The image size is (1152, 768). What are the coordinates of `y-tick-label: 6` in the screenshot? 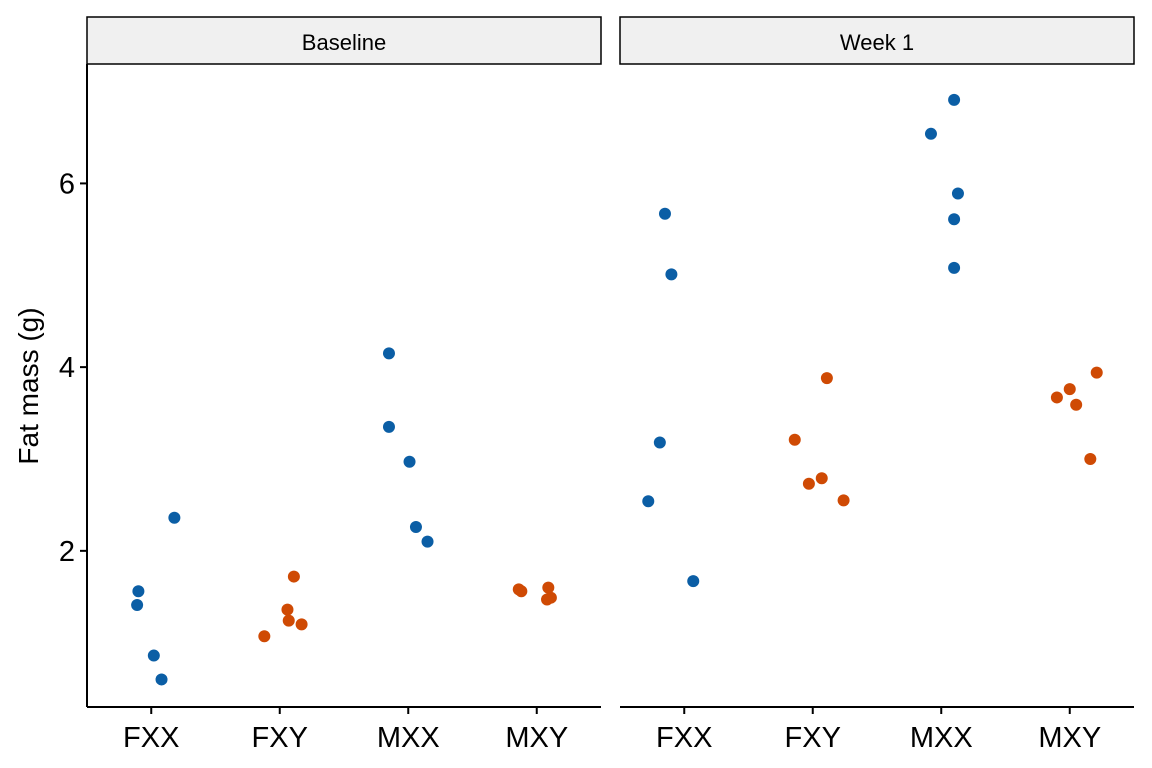 It's located at (67, 184).